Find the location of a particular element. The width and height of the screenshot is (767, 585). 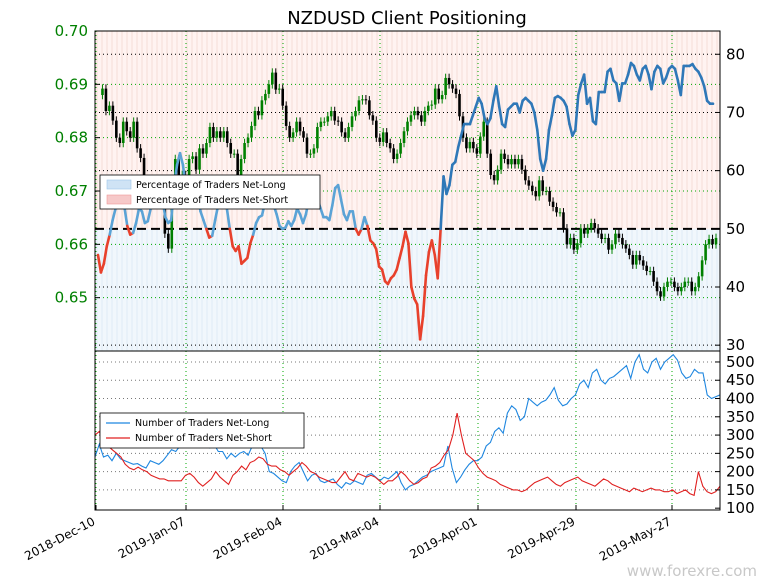

legend-swatch-net-long is located at coordinates (119, 184).